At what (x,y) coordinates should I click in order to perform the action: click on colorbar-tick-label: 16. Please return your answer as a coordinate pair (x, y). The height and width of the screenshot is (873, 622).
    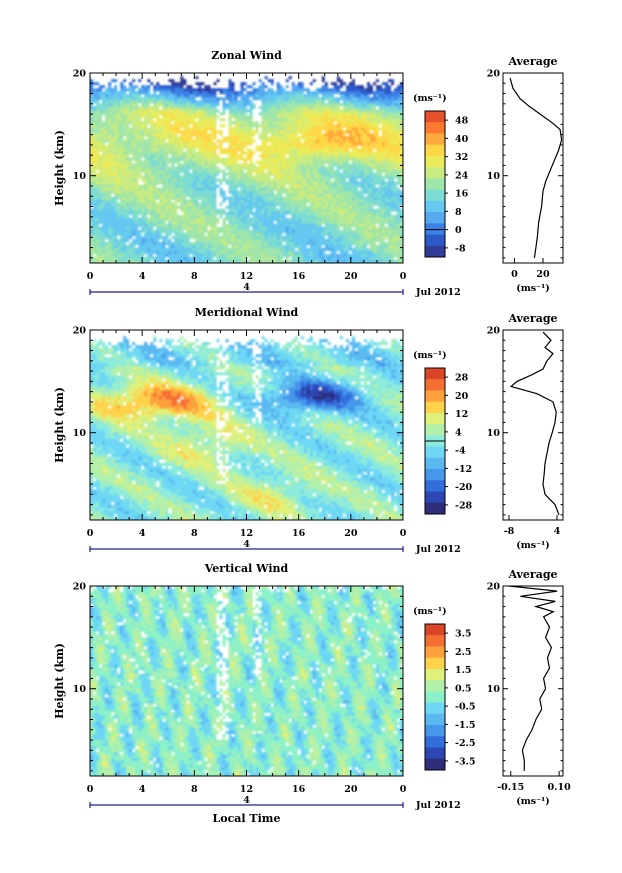
    Looking at the image, I should click on (462, 194).